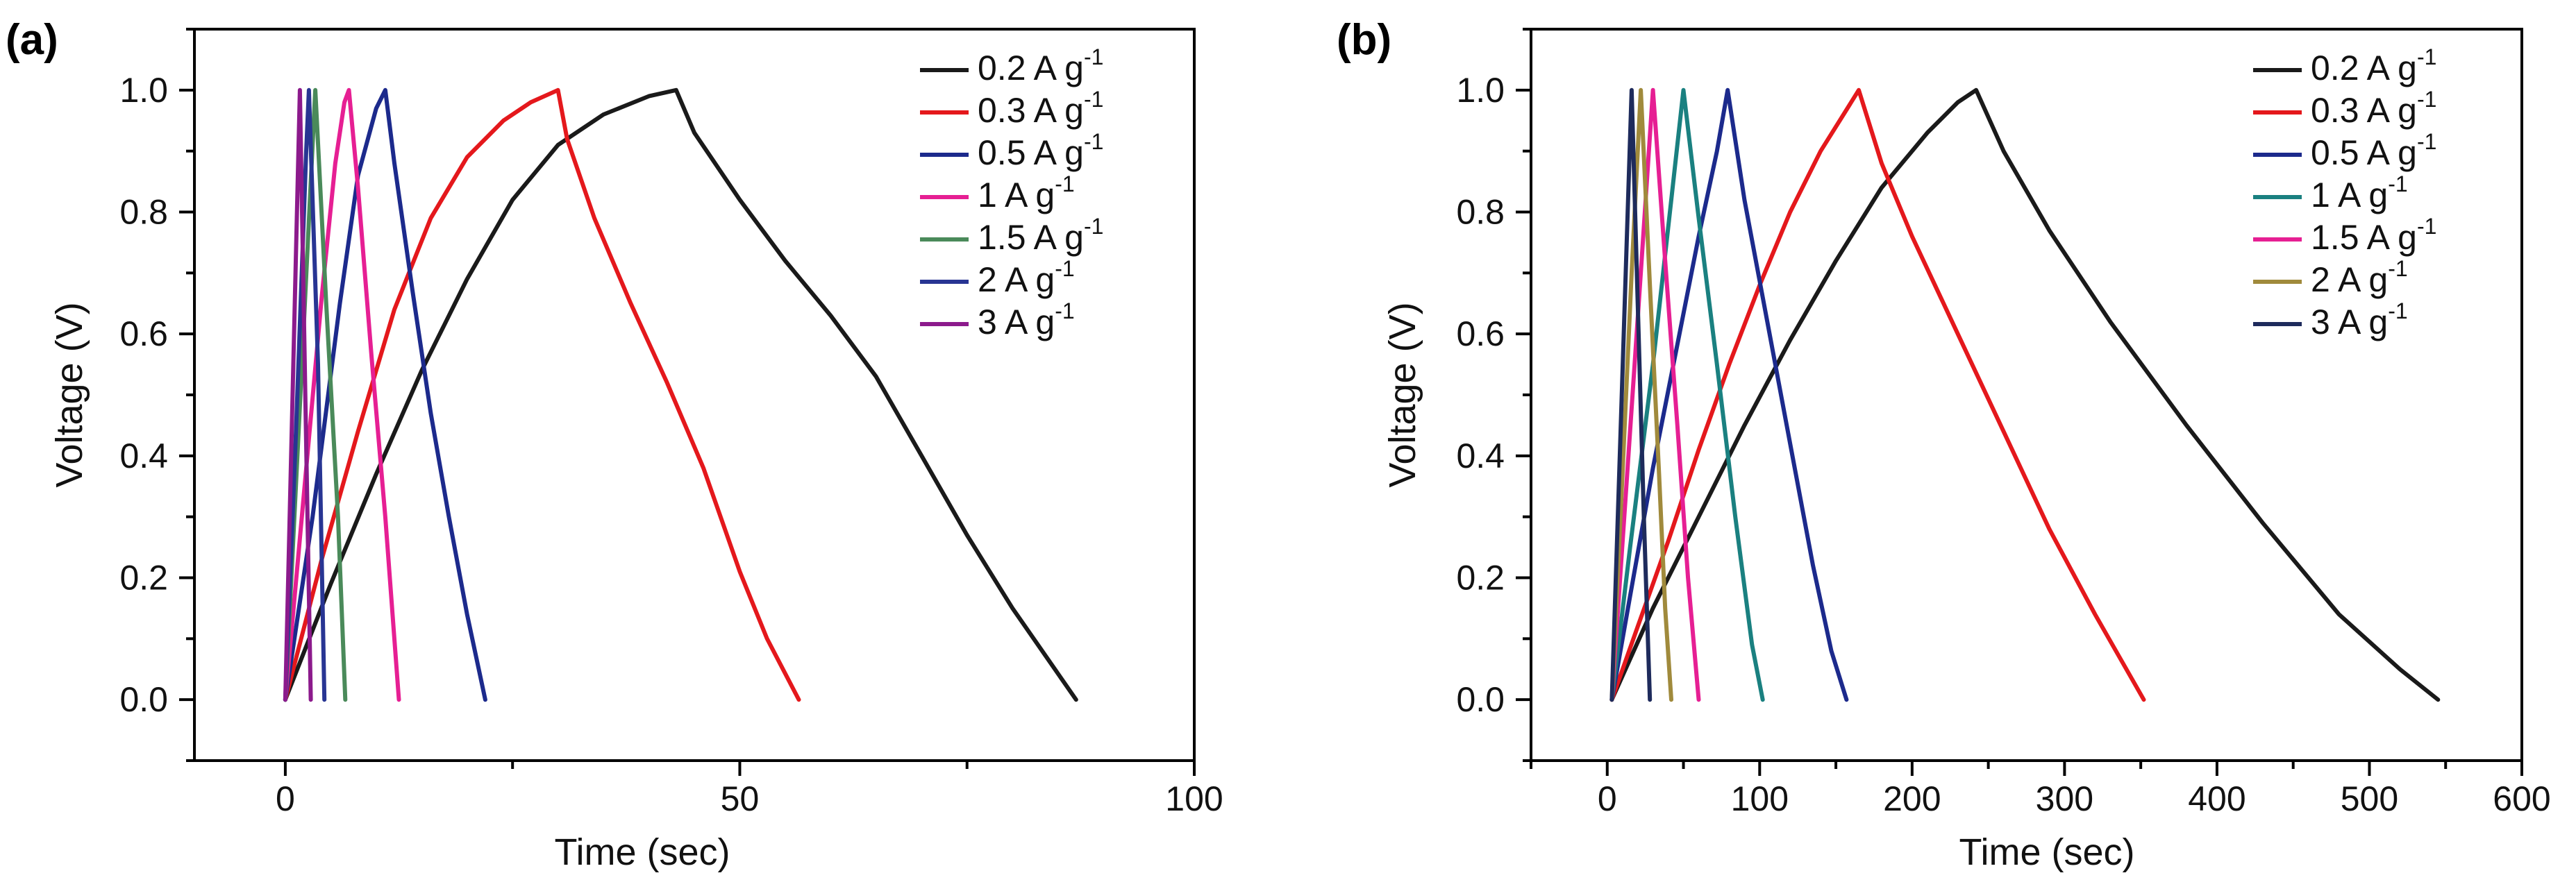 This screenshot has height=889, width=2576. Describe the element at coordinates (2359, 319) in the screenshot. I see `panel-b-legend-label-6: 3 A g-1` at that location.